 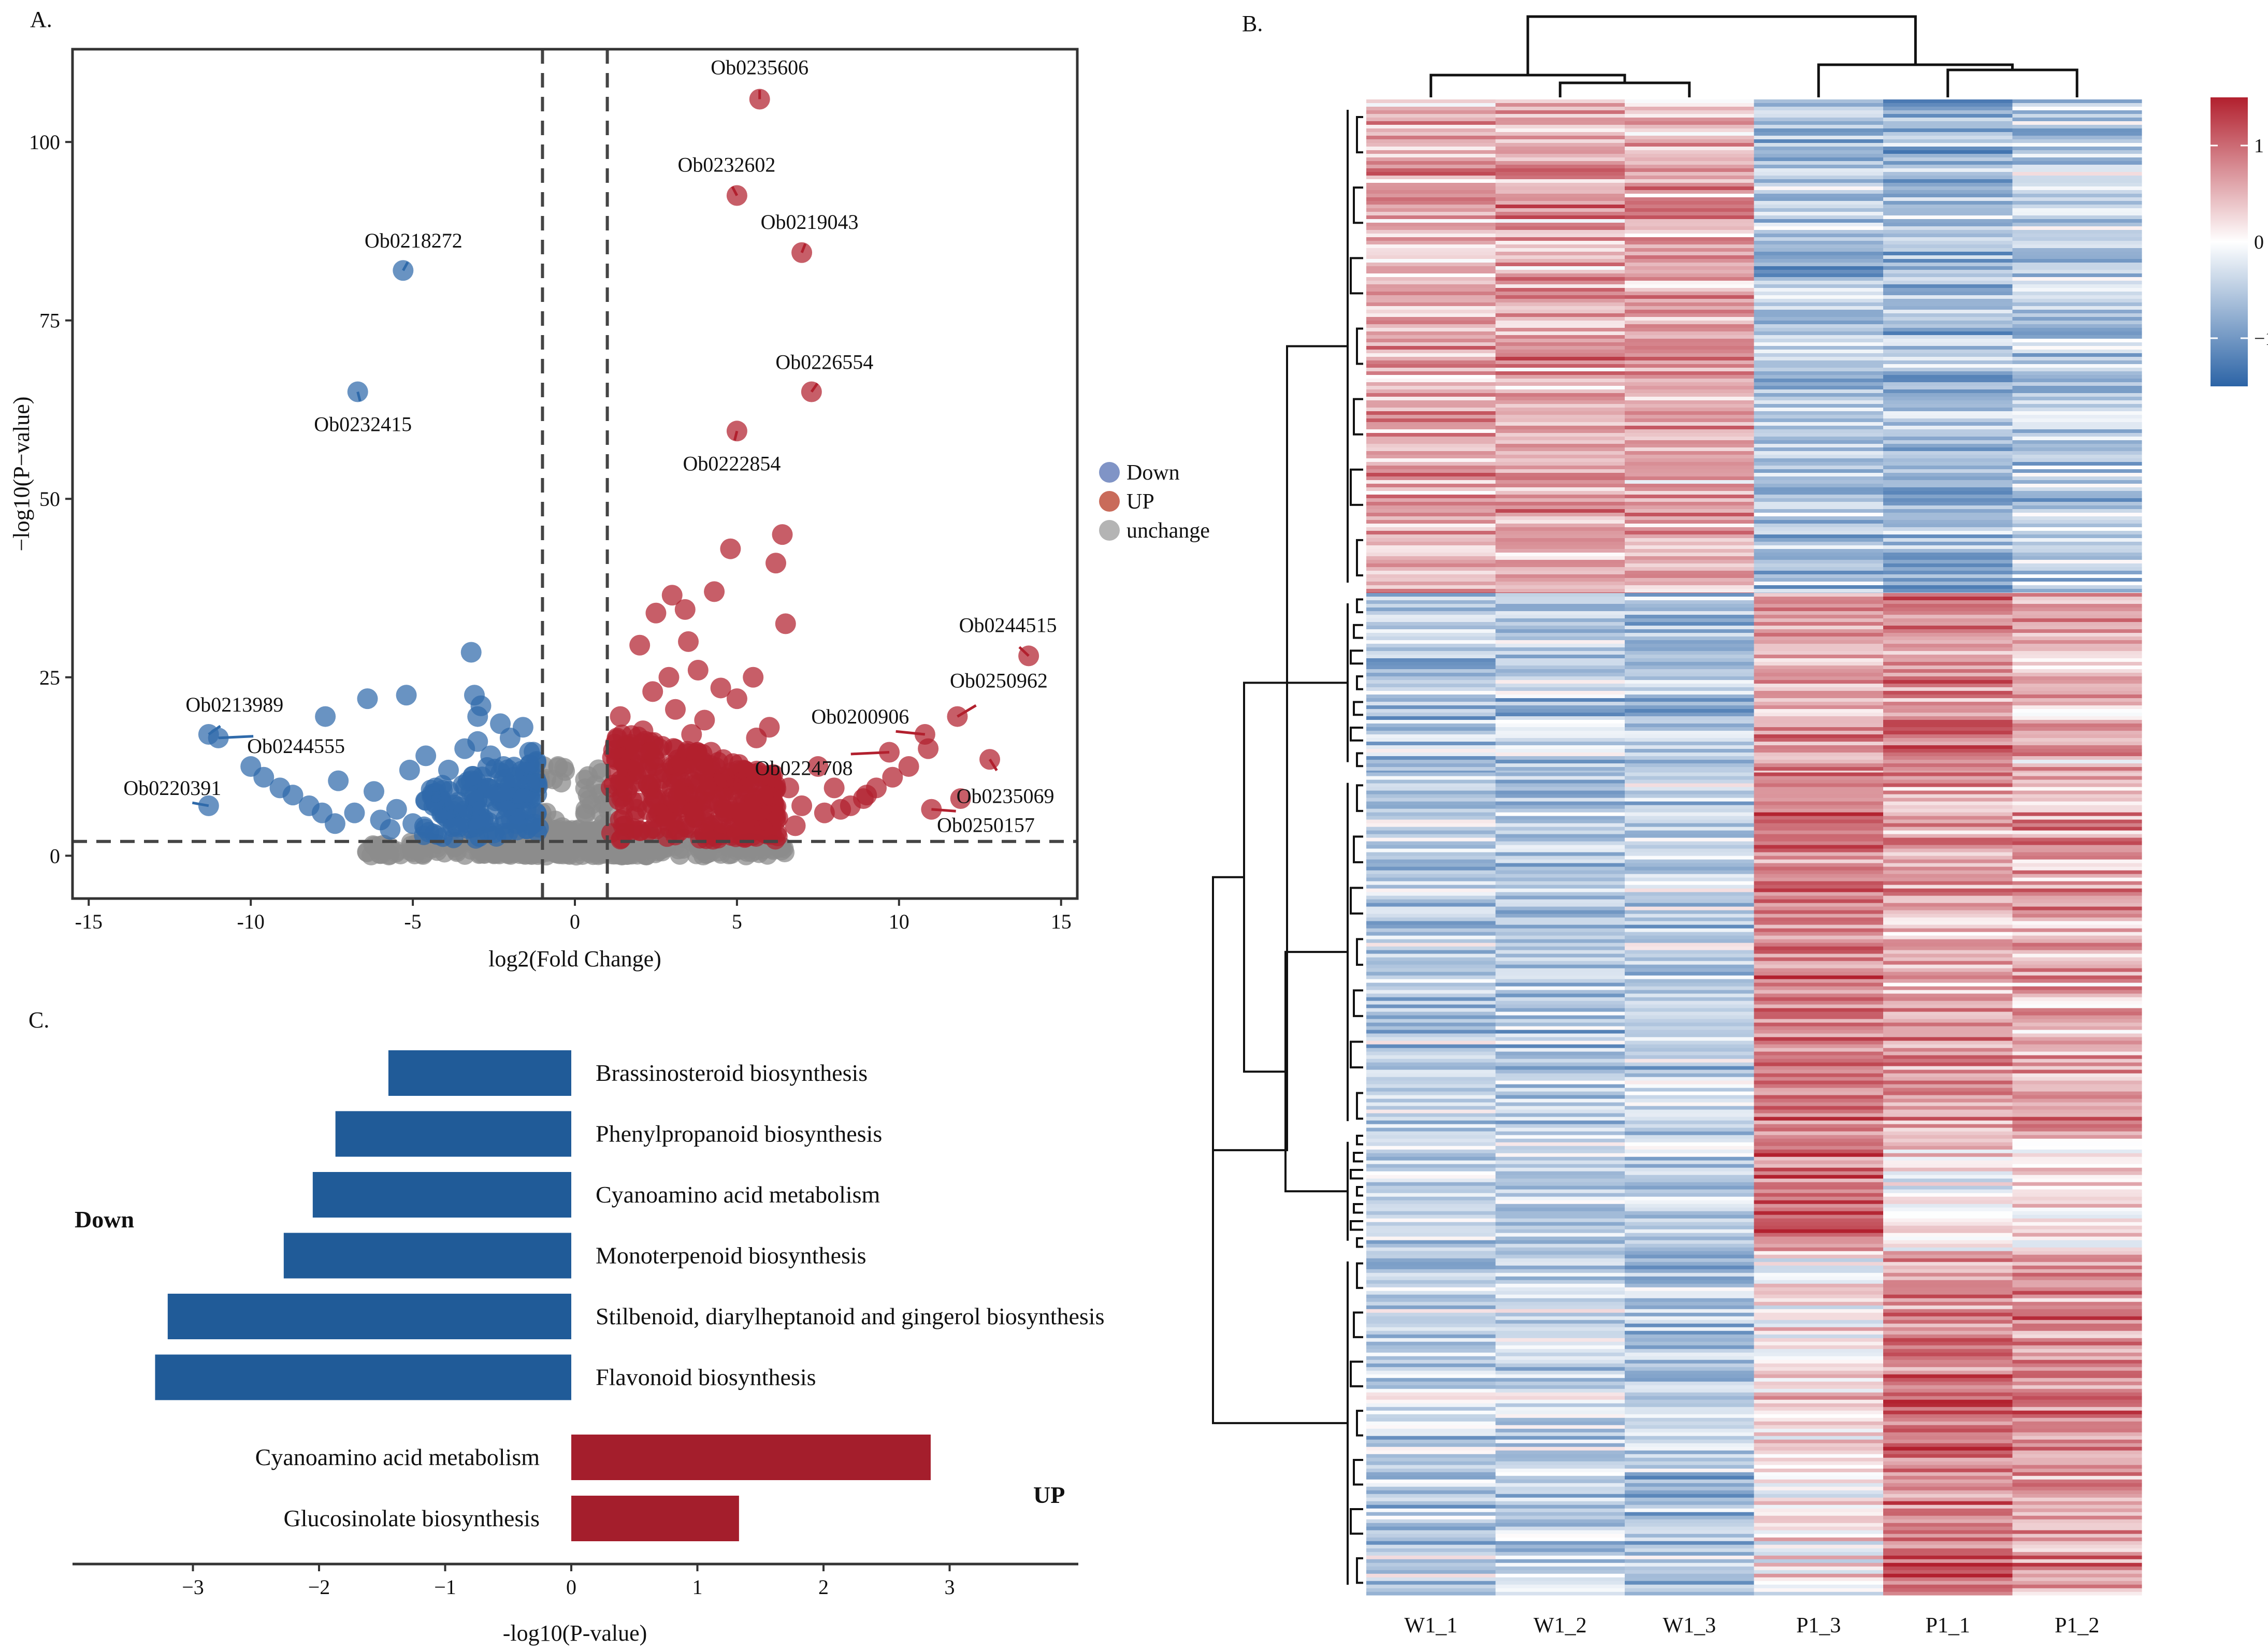 I want to click on legend-label: unchange, so click(x=1168, y=531).